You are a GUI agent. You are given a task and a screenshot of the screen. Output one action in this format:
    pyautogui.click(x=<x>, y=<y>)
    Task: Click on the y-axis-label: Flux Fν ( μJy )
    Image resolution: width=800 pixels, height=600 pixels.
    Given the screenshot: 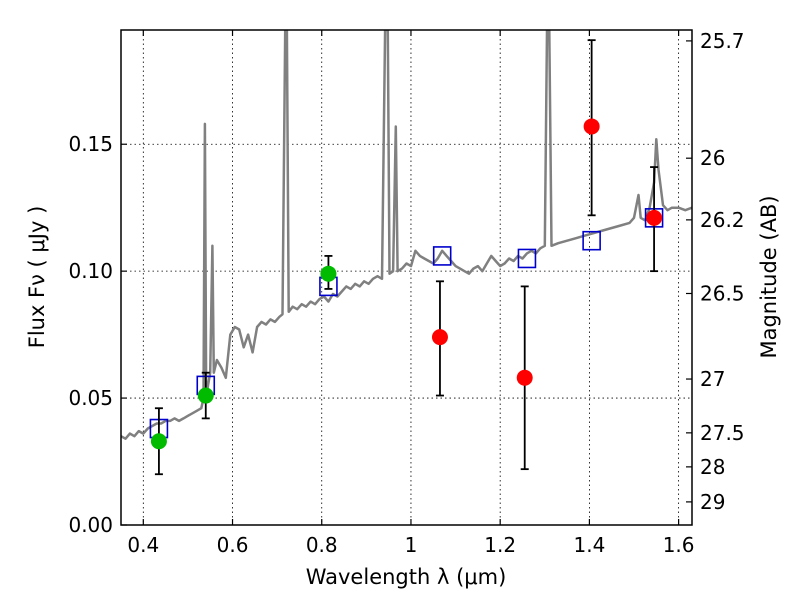 What is the action you would take?
    pyautogui.click(x=37, y=277)
    